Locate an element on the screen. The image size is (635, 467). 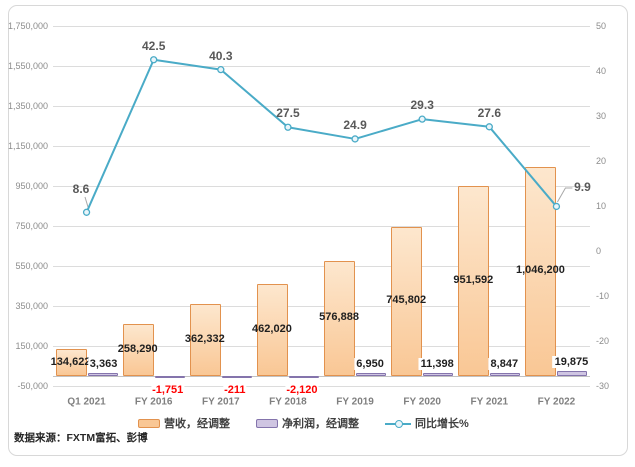
legend-label-revenue: 营收，经调整 is located at coordinates (197, 424).